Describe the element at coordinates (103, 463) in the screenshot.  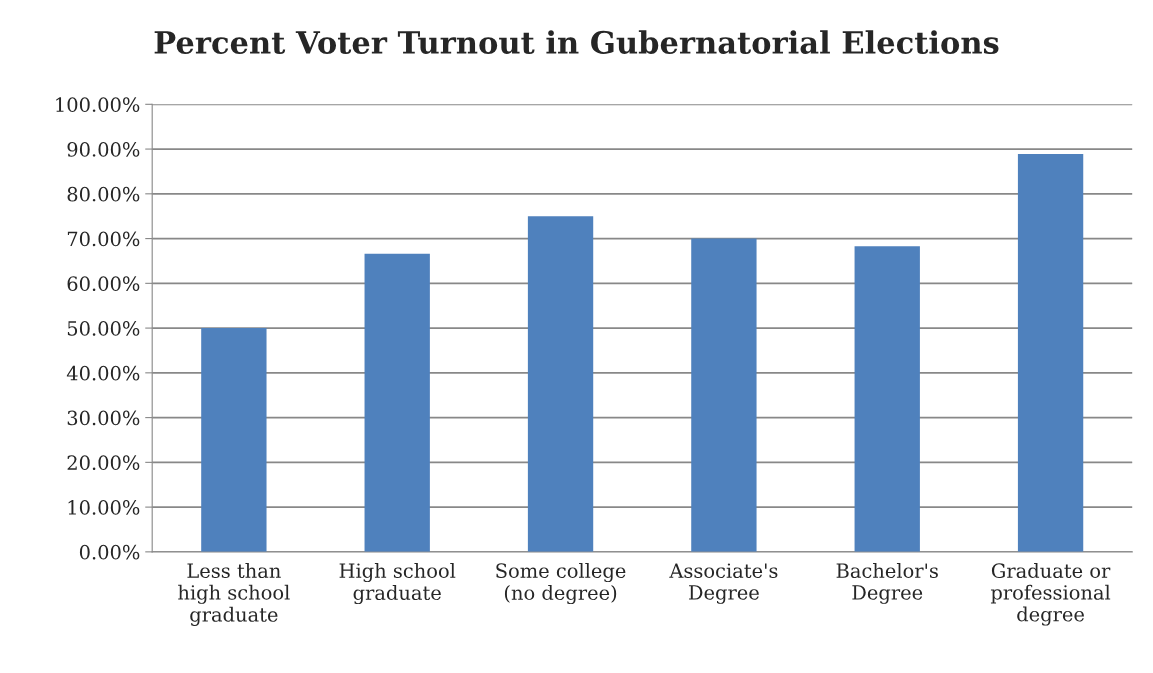
I see `y-tick-label: 20.00%` at that location.